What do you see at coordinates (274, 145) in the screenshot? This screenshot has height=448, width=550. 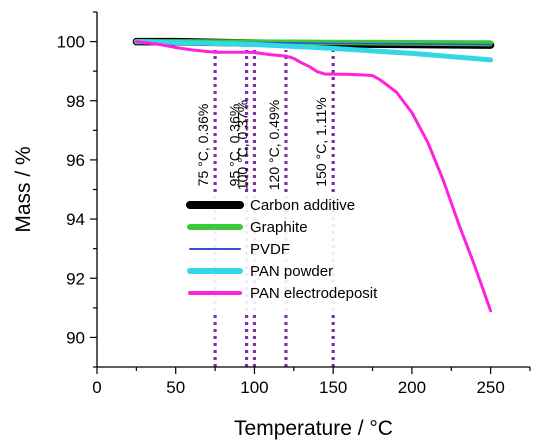 I see `annotation-label-120: 120 °C, 0.49%` at bounding box center [274, 145].